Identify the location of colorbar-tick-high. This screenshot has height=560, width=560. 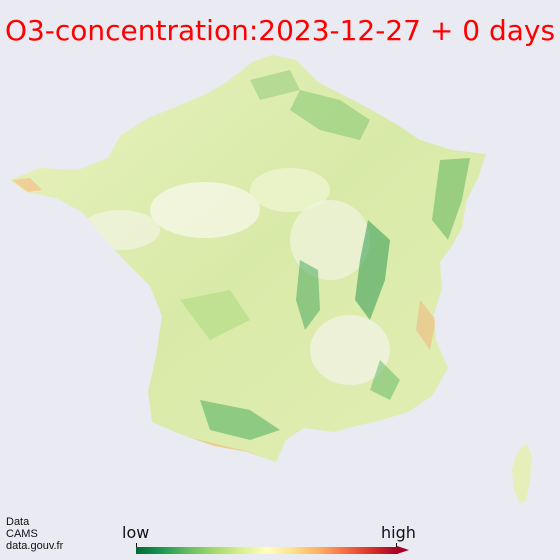
(396, 545).